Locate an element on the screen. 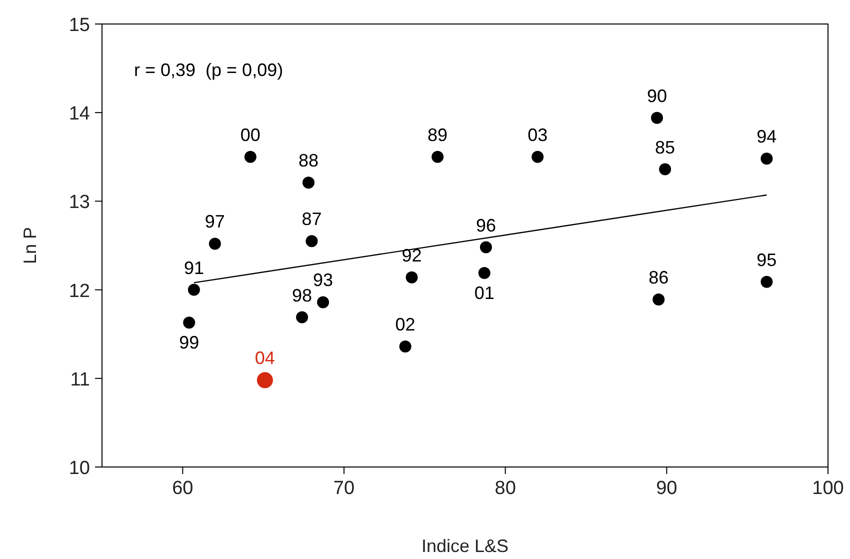  x-tick-label: 100 is located at coordinates (828, 488).